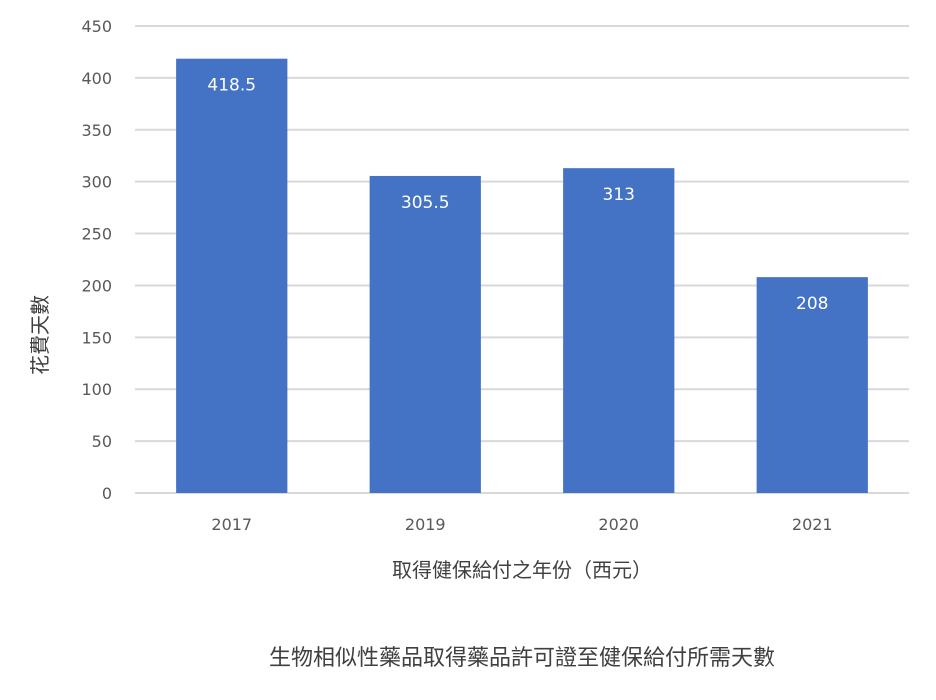  I want to click on bar-2017, so click(232, 275).